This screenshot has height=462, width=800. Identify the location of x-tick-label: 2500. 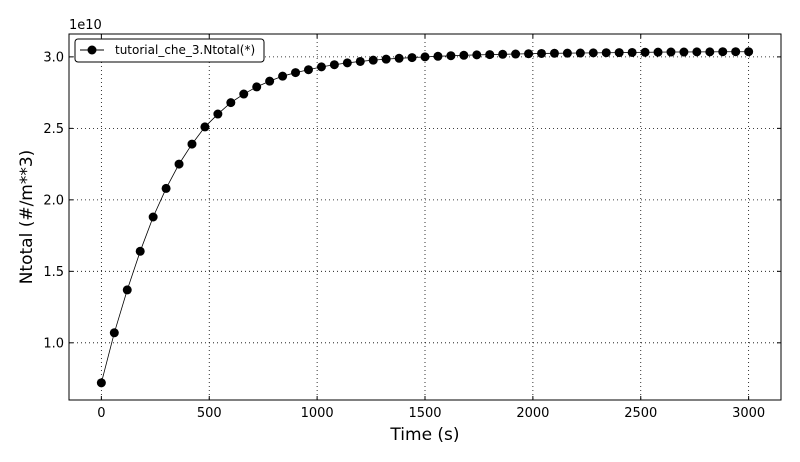
(640, 413).